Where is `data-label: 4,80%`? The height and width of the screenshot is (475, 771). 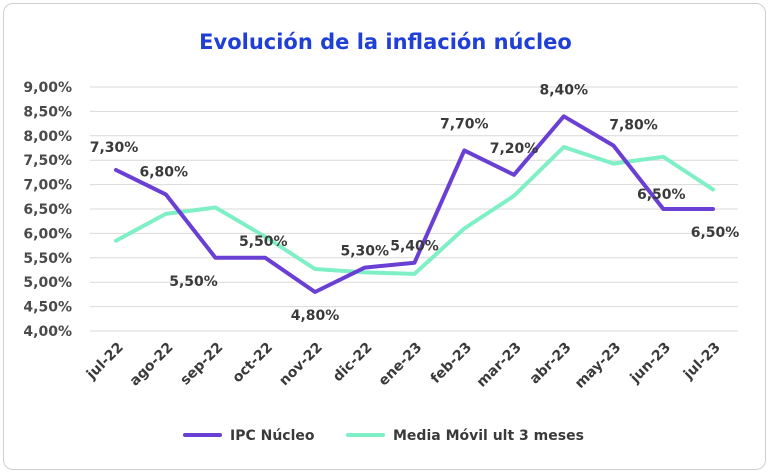 data-label: 4,80% is located at coordinates (315, 316).